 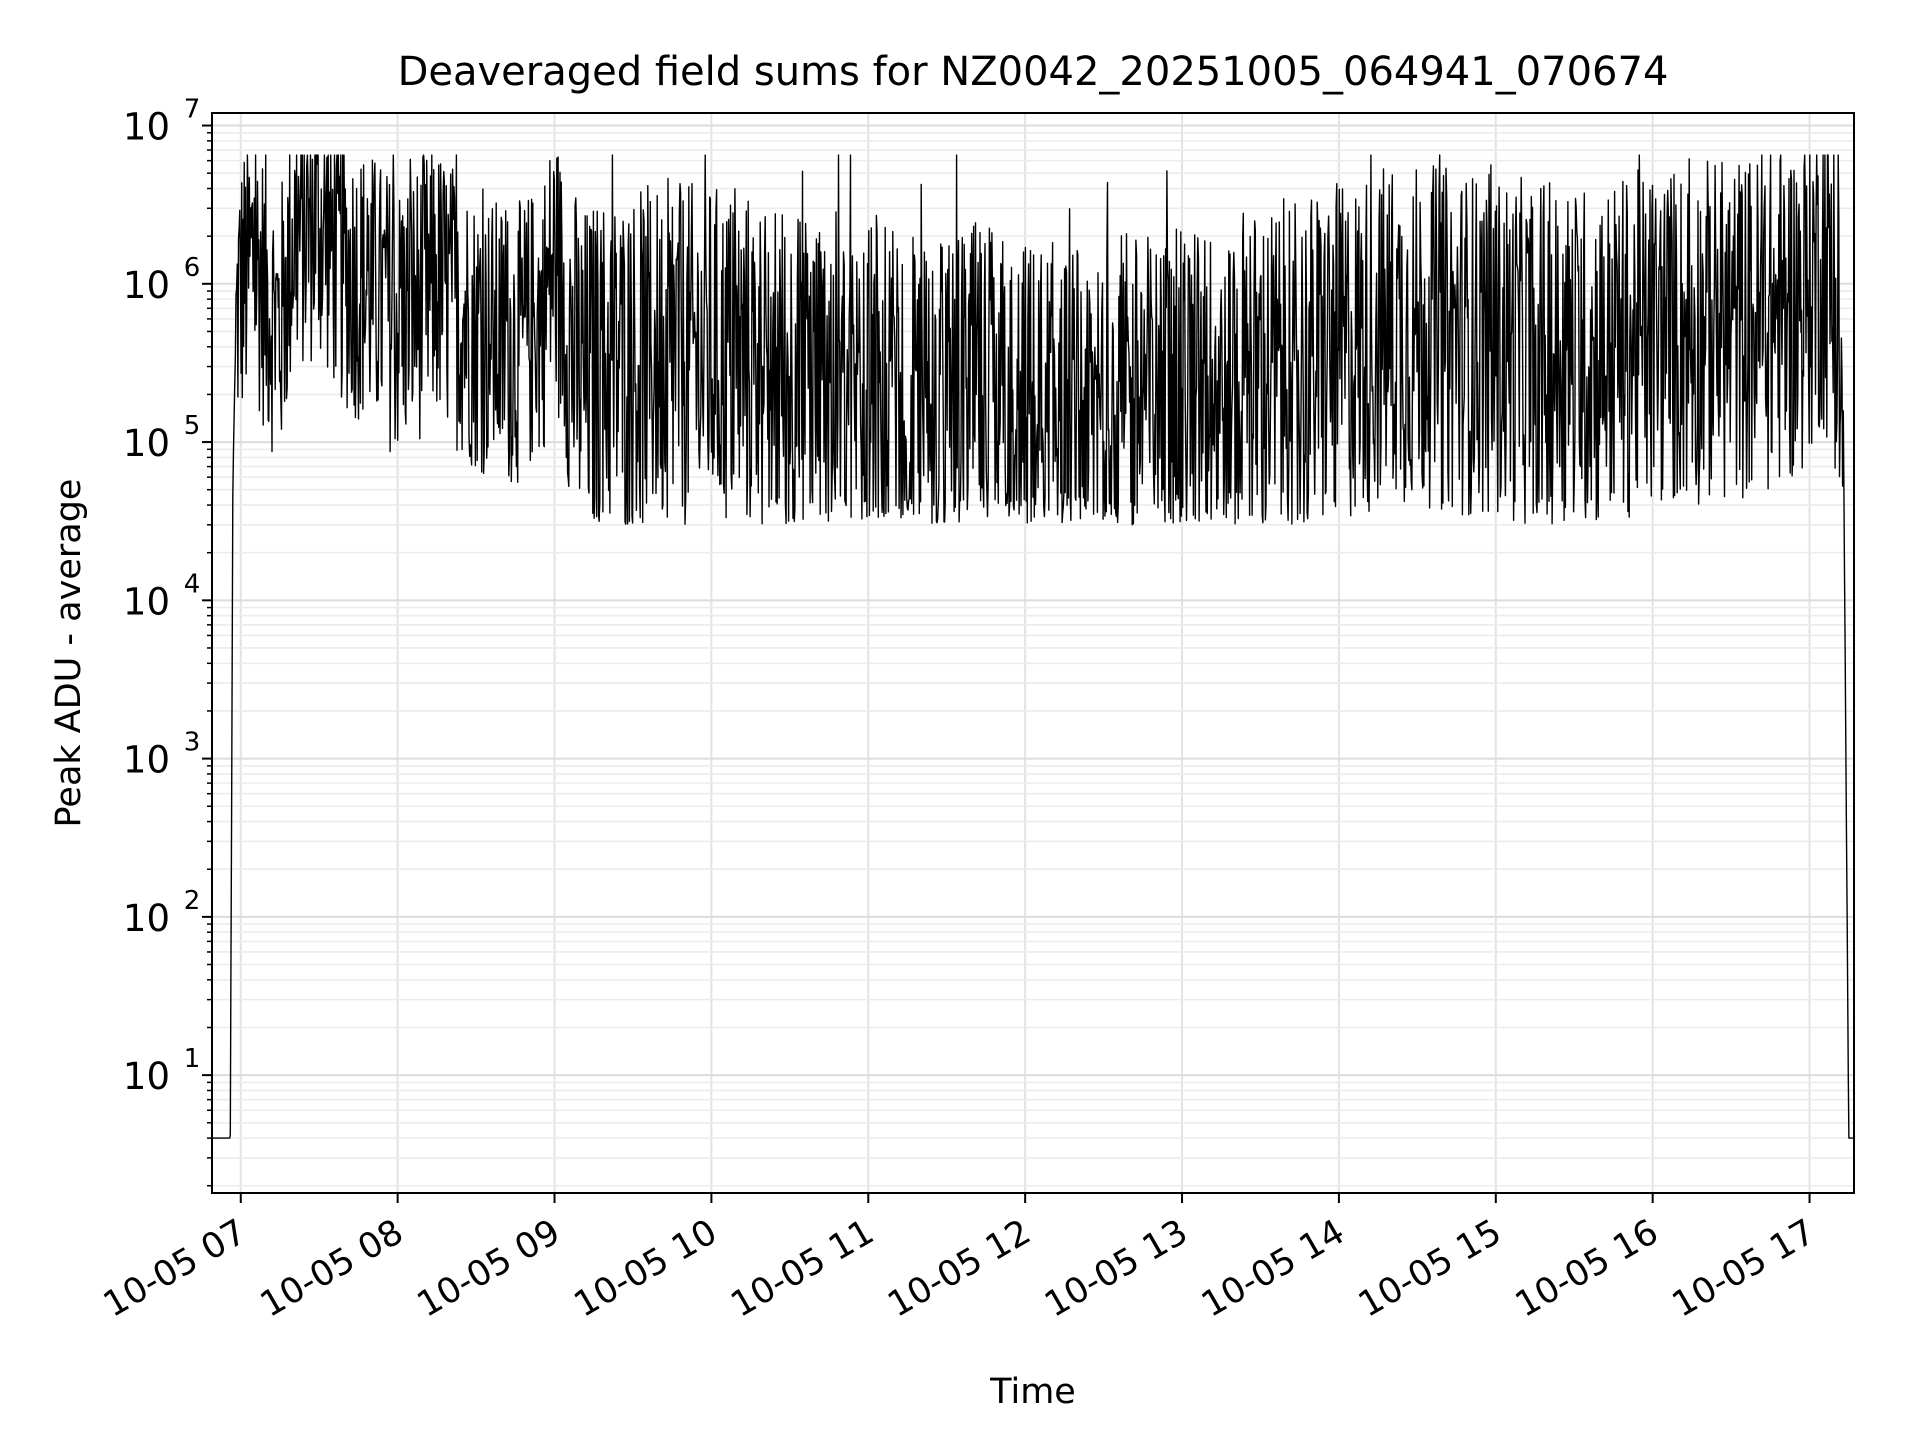 I want to click on x-axis-label: Time, so click(x=1032, y=1392).